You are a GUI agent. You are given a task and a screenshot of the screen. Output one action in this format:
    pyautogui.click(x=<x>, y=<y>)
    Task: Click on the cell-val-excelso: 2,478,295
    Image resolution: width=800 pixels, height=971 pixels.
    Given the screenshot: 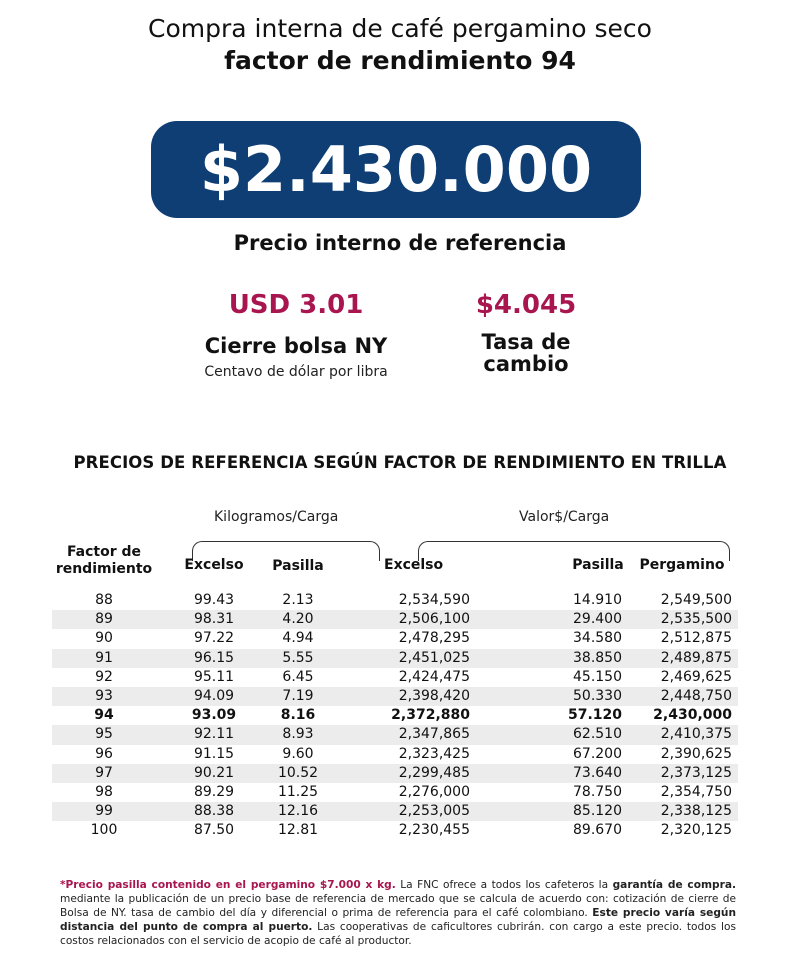 What is the action you would take?
    pyautogui.click(x=434, y=638)
    